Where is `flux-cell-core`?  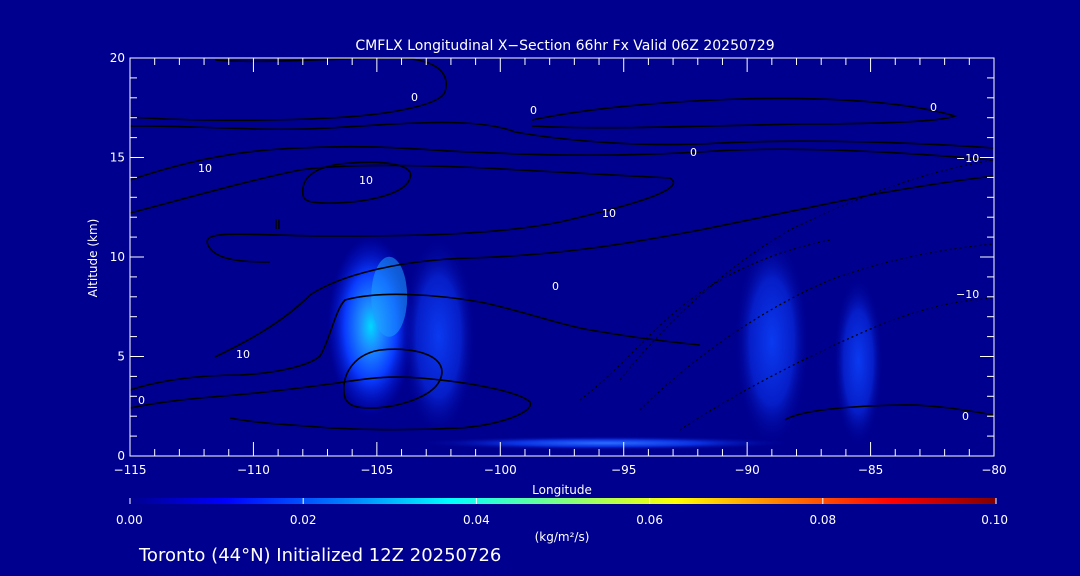 flux-cell-core is located at coordinates (389, 296).